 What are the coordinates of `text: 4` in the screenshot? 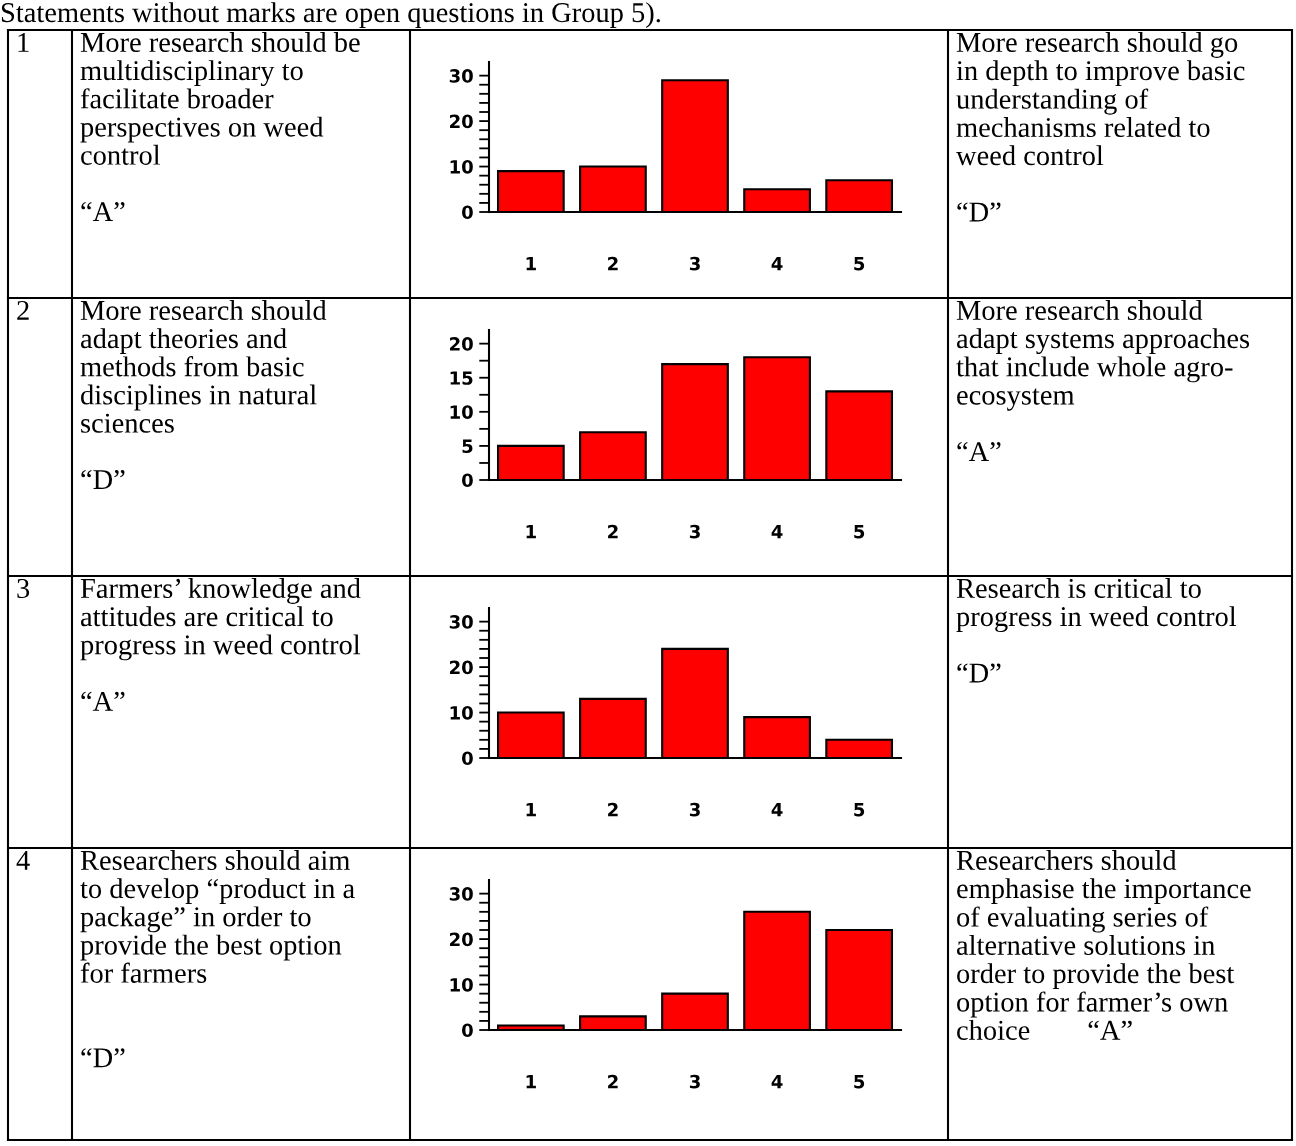 It's located at (23, 860).